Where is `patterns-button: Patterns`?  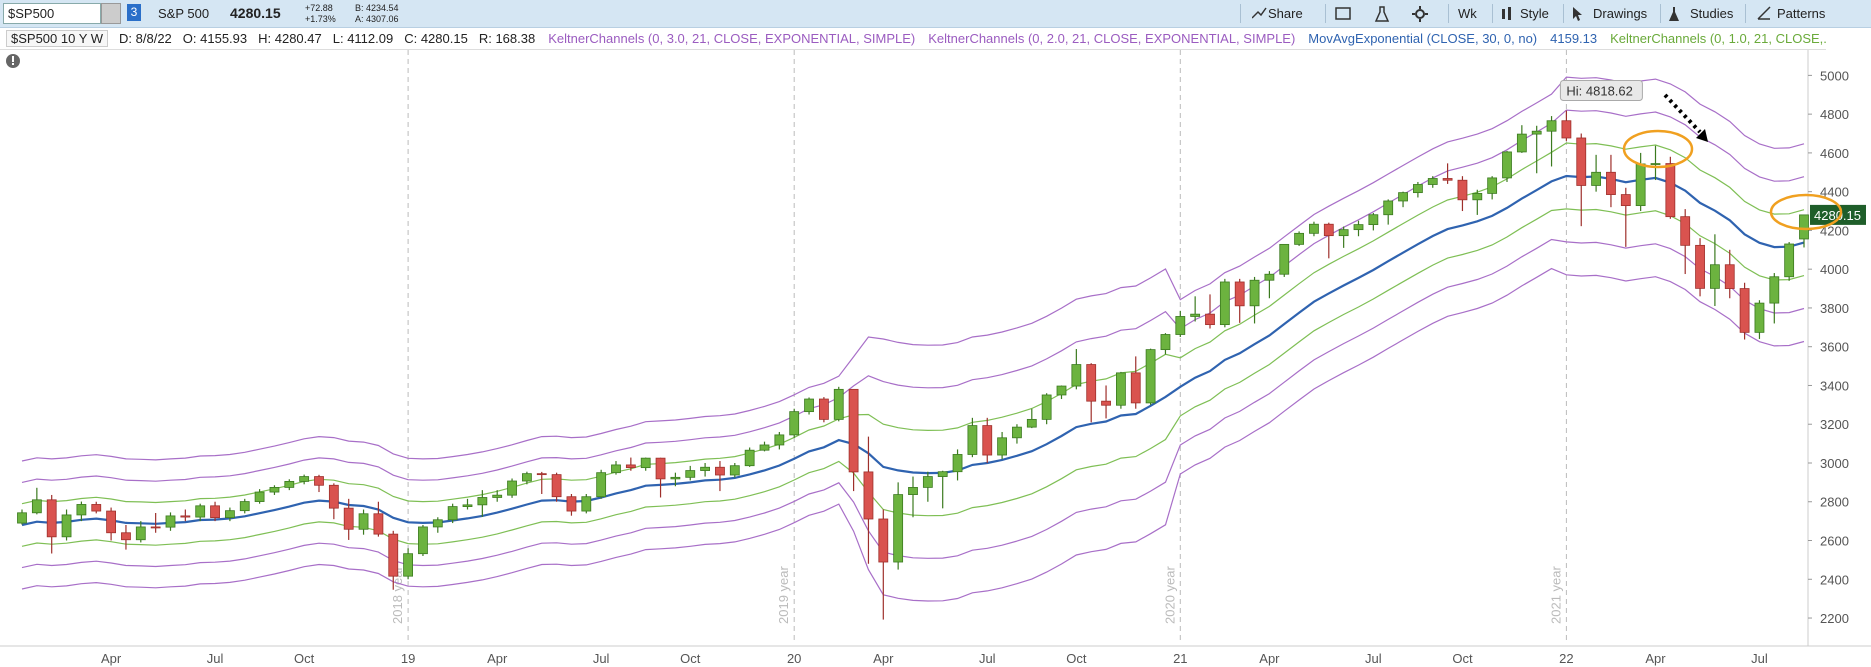
patterns-button: Patterns is located at coordinates (1801, 13).